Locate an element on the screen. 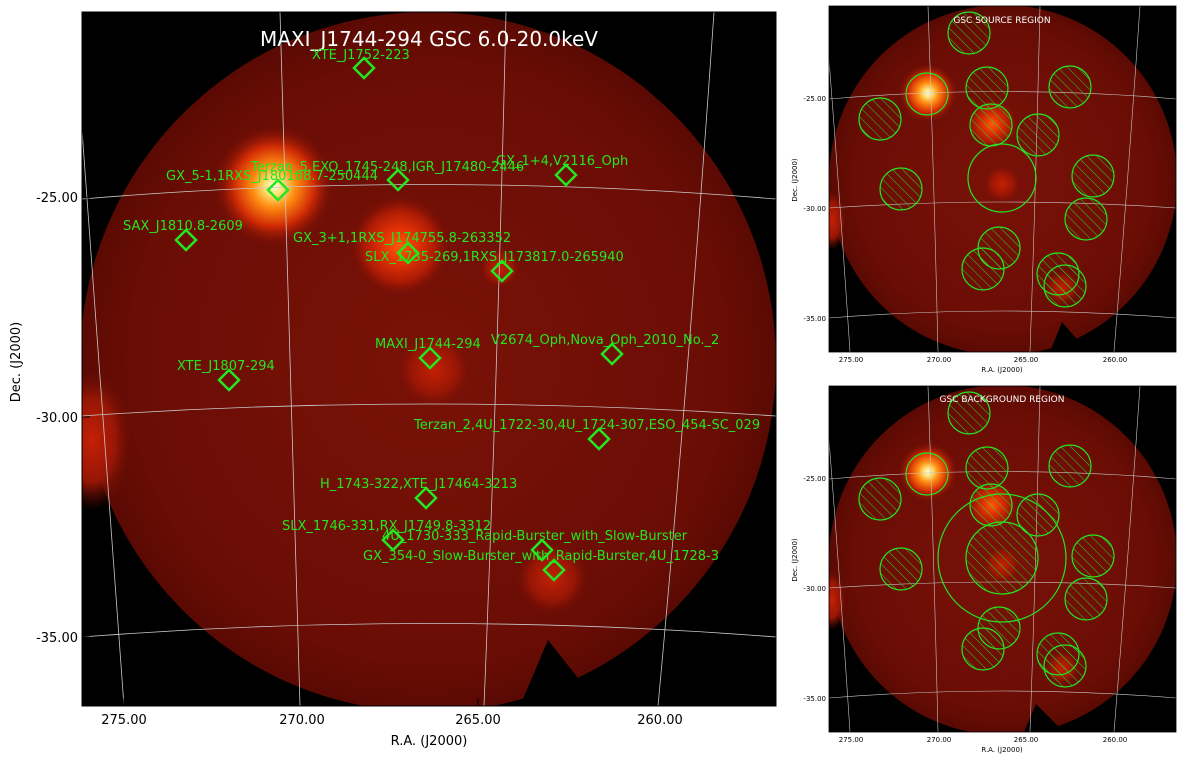 This screenshot has width=1182, height=758. main-y-tick-labels: -25.00 -30.00 -35.00 is located at coordinates (57, 418).